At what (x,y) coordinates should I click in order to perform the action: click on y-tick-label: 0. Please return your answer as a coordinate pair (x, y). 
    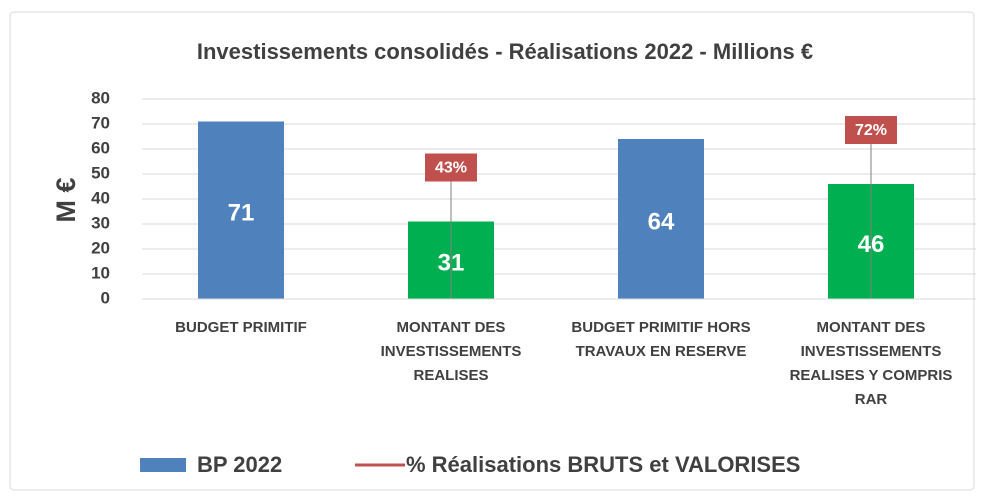
    Looking at the image, I should click on (105, 297).